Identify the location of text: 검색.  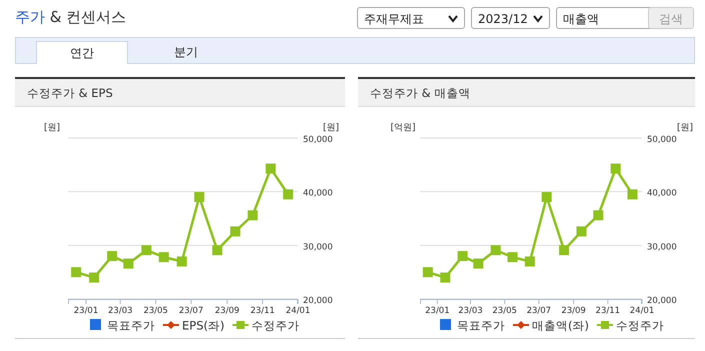
(671, 18).